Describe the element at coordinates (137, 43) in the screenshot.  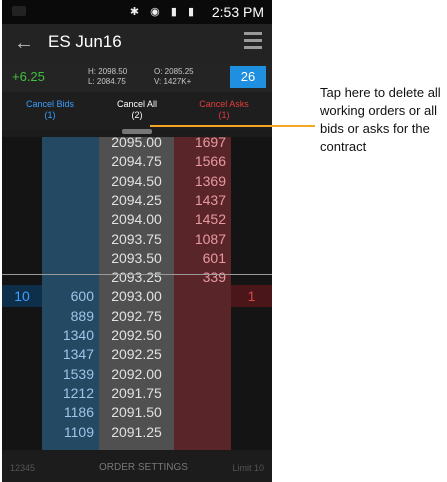
I see `app-bar: ← ES Jun16` at that location.